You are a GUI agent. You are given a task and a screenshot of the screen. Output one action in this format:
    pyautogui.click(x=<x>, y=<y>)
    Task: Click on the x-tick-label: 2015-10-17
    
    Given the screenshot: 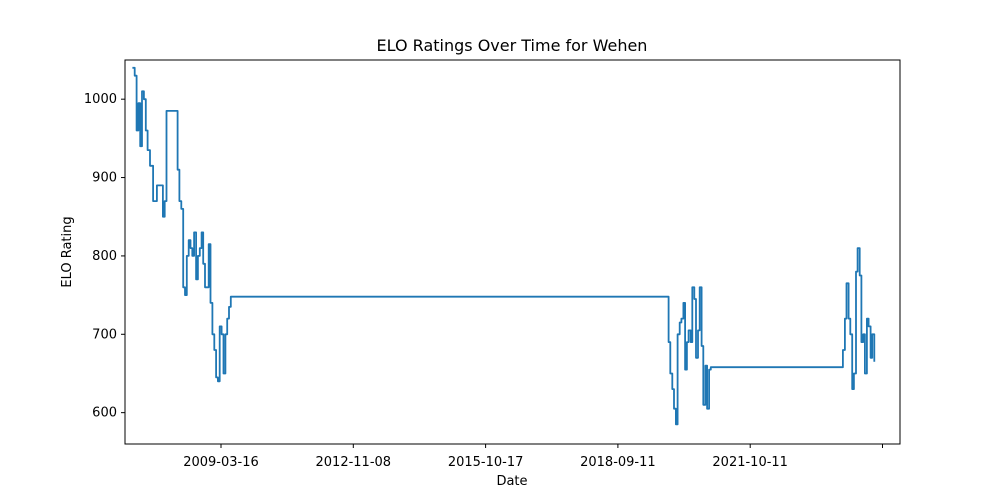 What is the action you would take?
    pyautogui.click(x=486, y=462)
    